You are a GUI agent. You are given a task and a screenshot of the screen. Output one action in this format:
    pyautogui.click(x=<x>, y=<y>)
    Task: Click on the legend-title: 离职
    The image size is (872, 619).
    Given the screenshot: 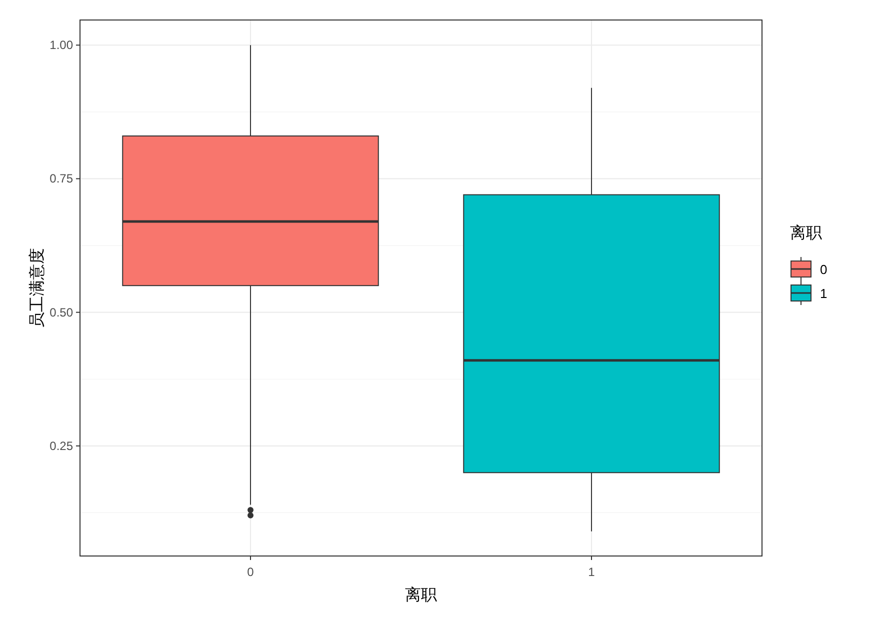 What is the action you would take?
    pyautogui.click(x=806, y=233)
    